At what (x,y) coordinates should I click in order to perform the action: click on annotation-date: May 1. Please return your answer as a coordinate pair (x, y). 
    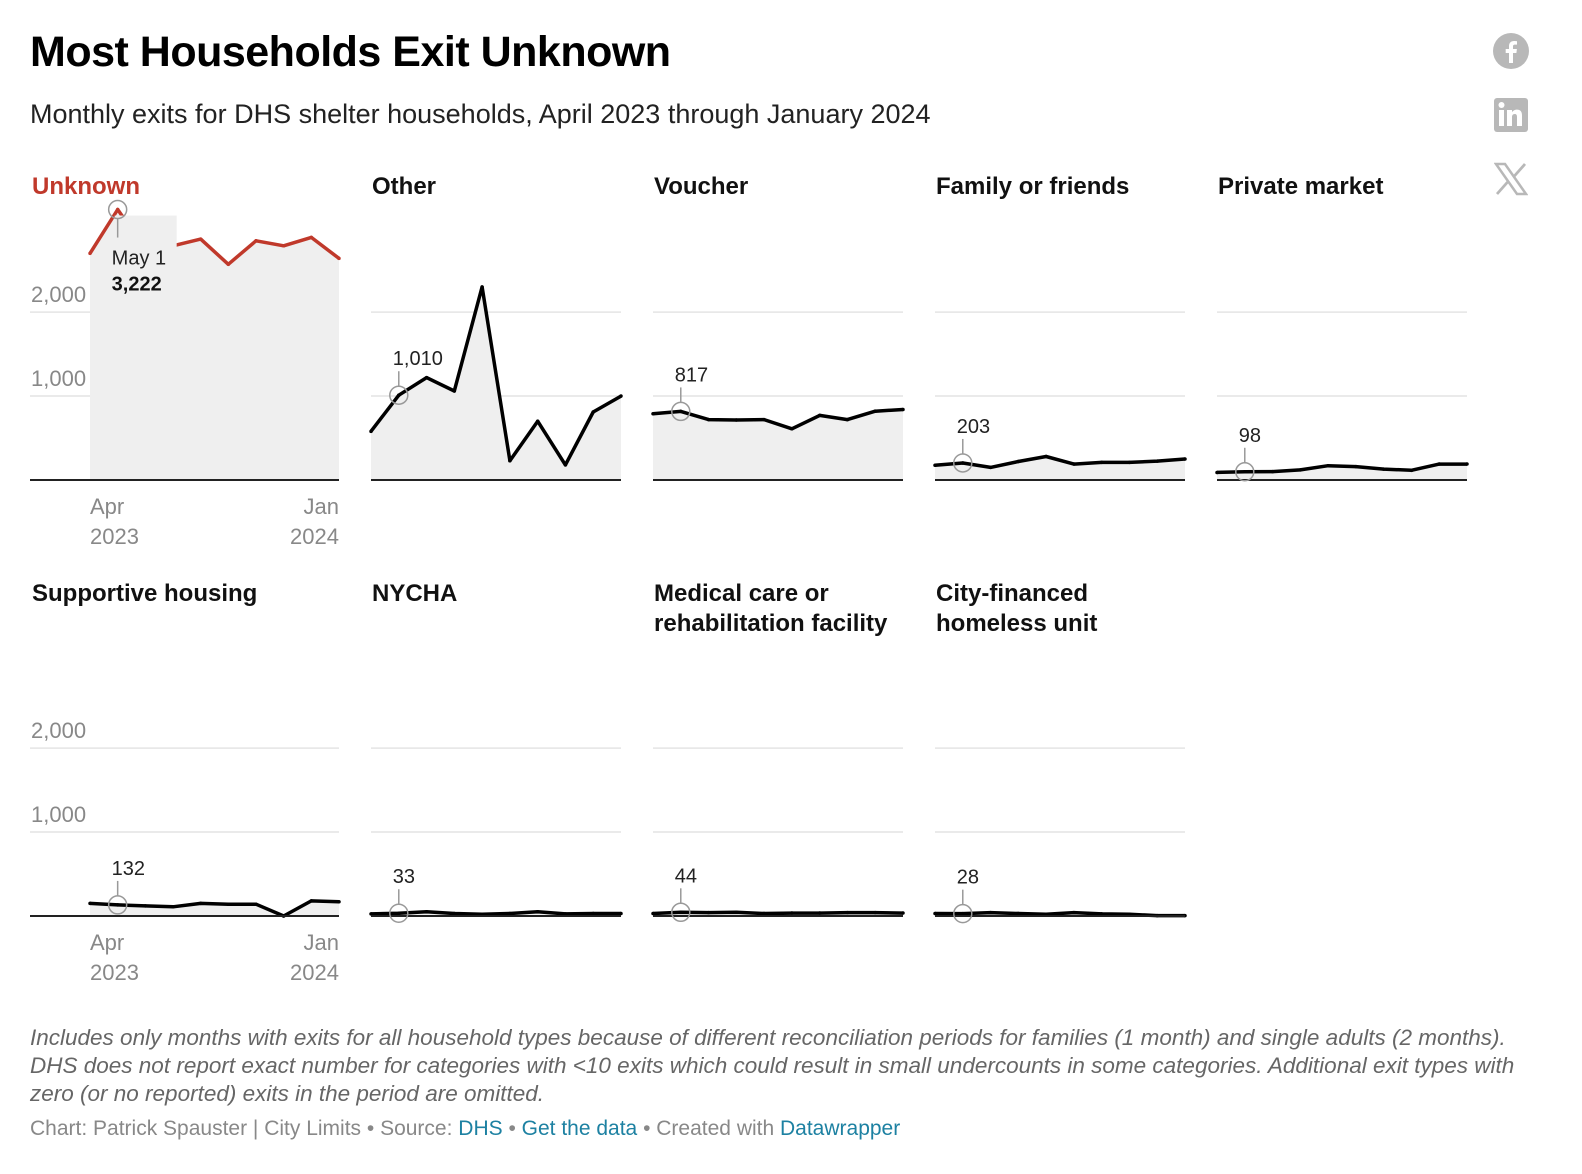
    Looking at the image, I should click on (139, 259).